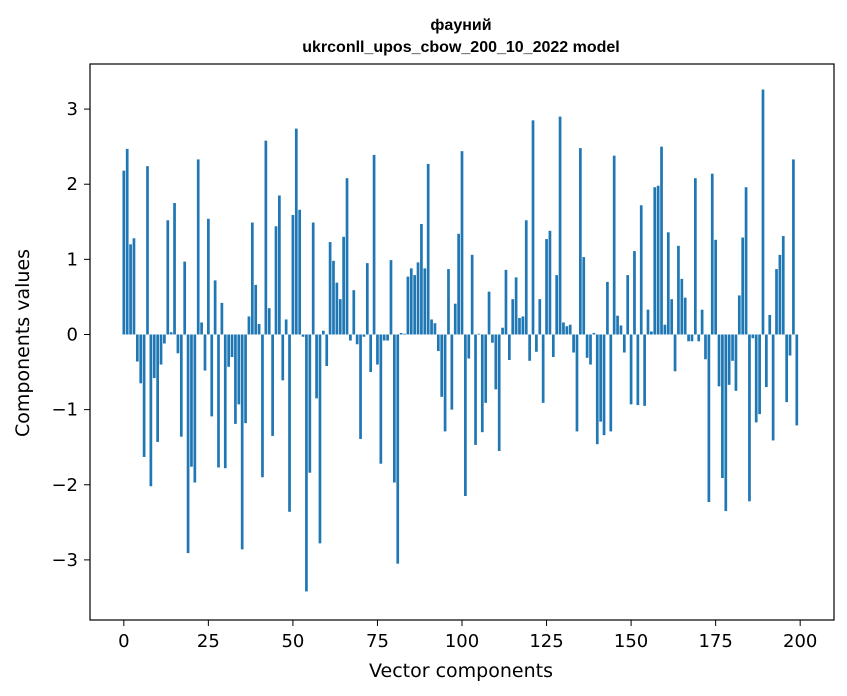 The width and height of the screenshot is (847, 696). Describe the element at coordinates (800, 641) in the screenshot. I see `x-tick-label: 200` at that location.